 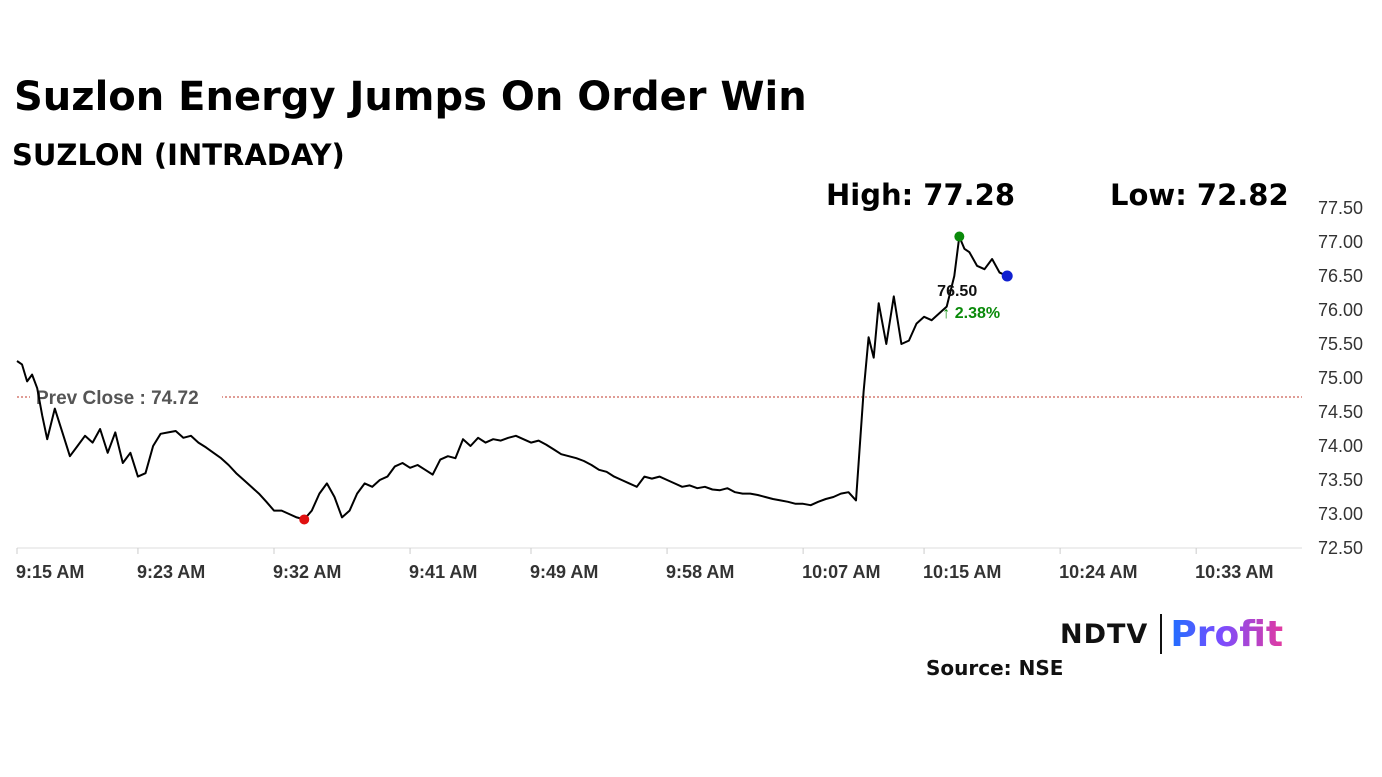 What do you see at coordinates (50, 572) in the screenshot?
I see `x-tick-label: 9:15 AM` at bounding box center [50, 572].